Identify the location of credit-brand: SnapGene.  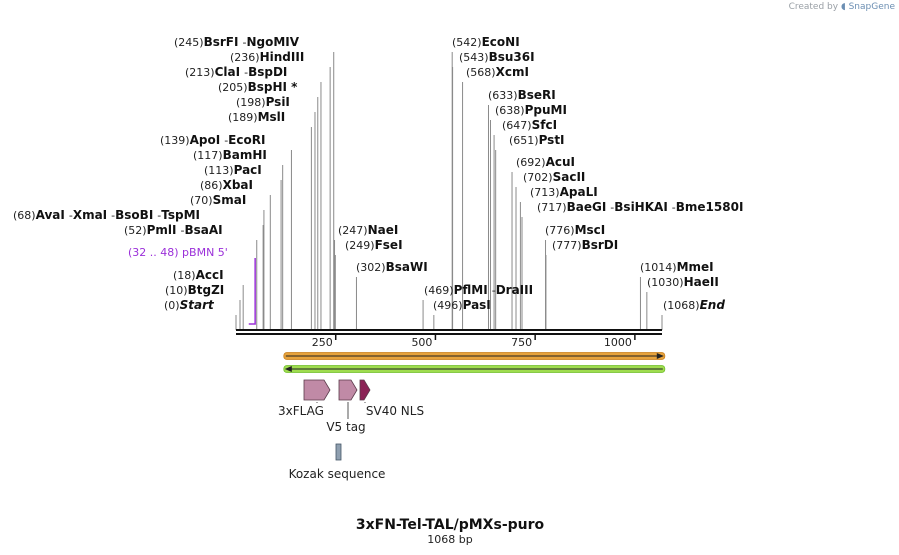
(871, 7).